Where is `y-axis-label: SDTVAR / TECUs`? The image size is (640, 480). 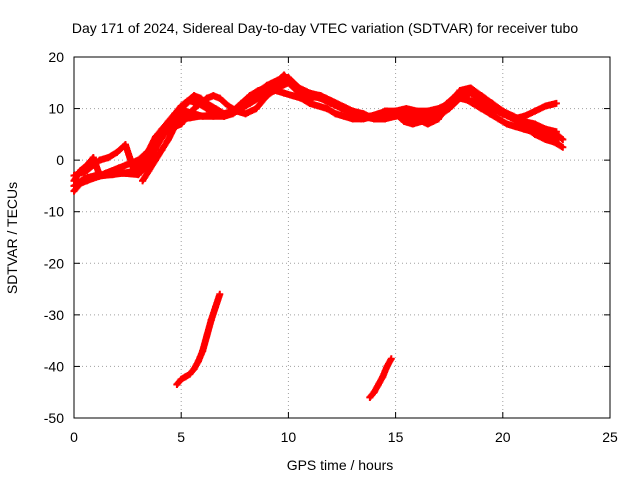 y-axis-label: SDTVAR / TECUs is located at coordinates (12, 238).